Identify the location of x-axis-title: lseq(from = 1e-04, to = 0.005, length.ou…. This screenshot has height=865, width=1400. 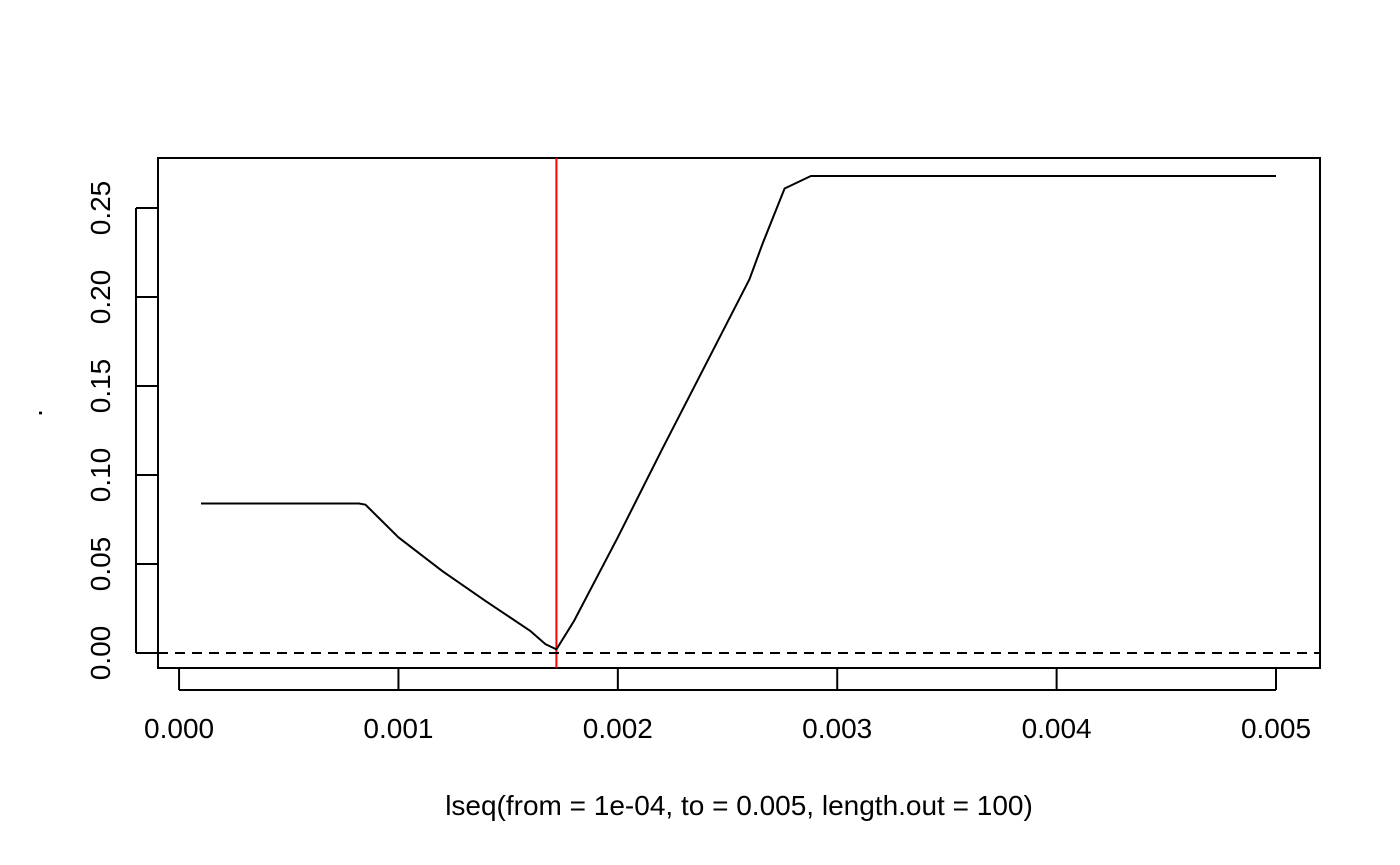
(739, 805).